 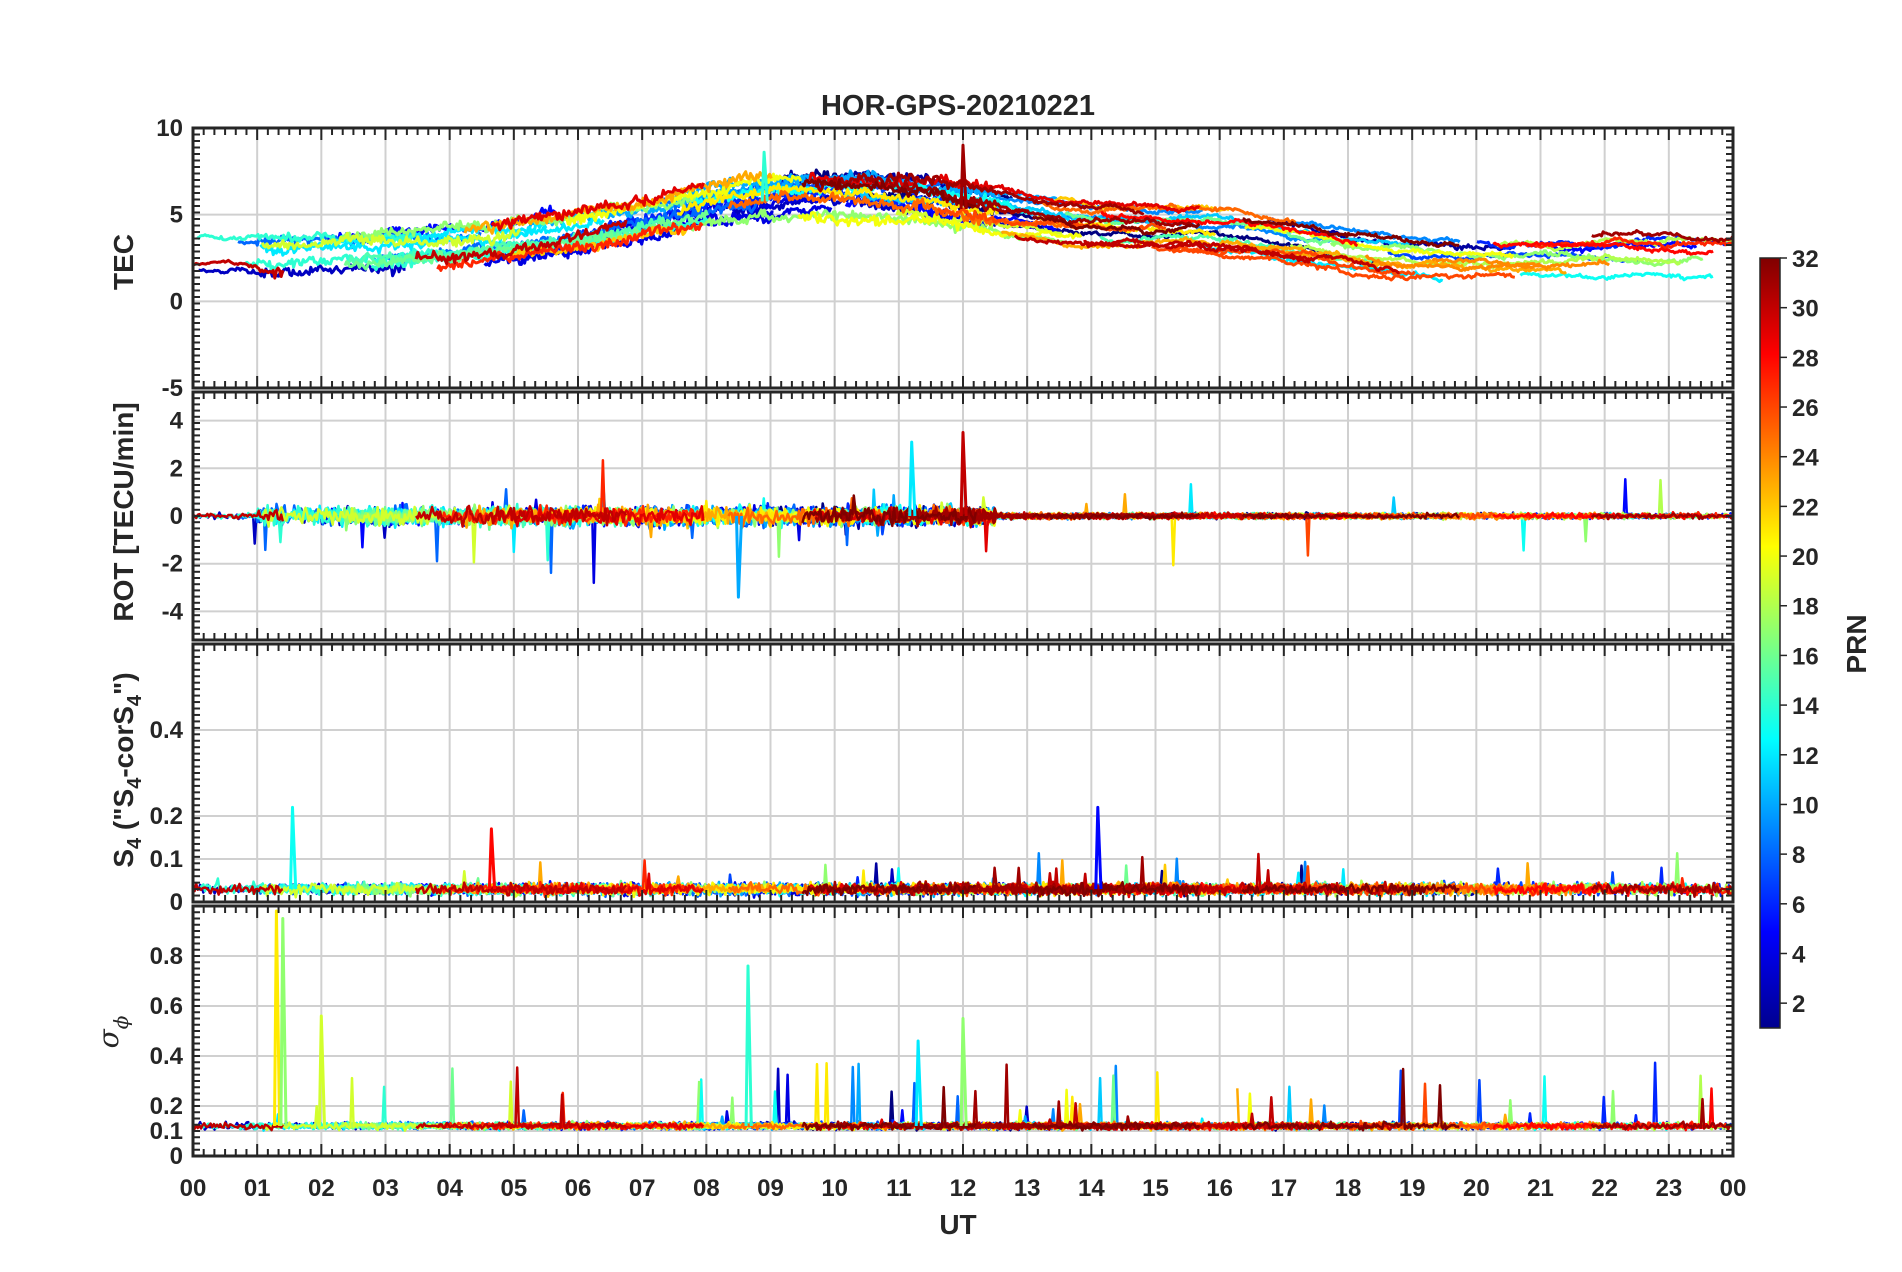 I want to click on colorbar-tick-label: 28, so click(x=1805, y=358).